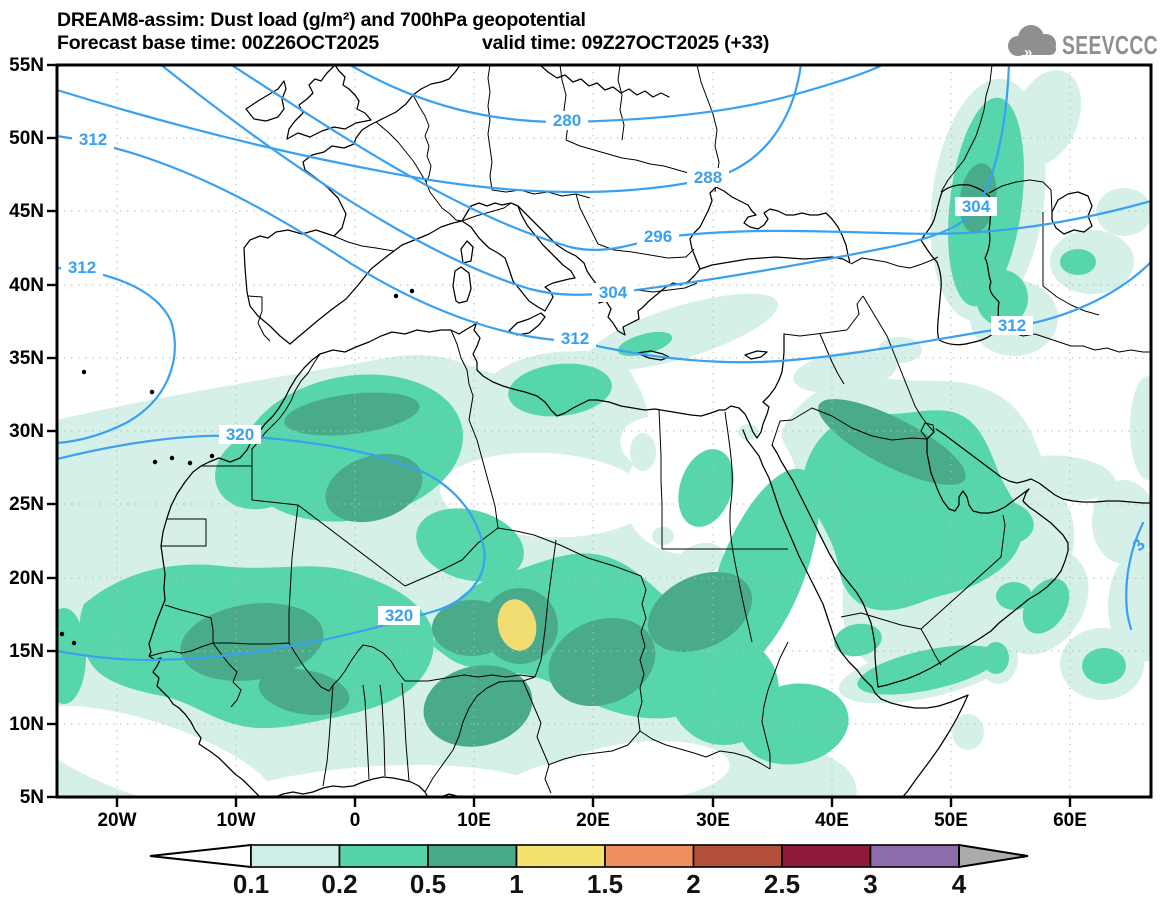 This screenshot has height=907, width=1165. I want to click on lat-label: 40N, so click(26, 285).